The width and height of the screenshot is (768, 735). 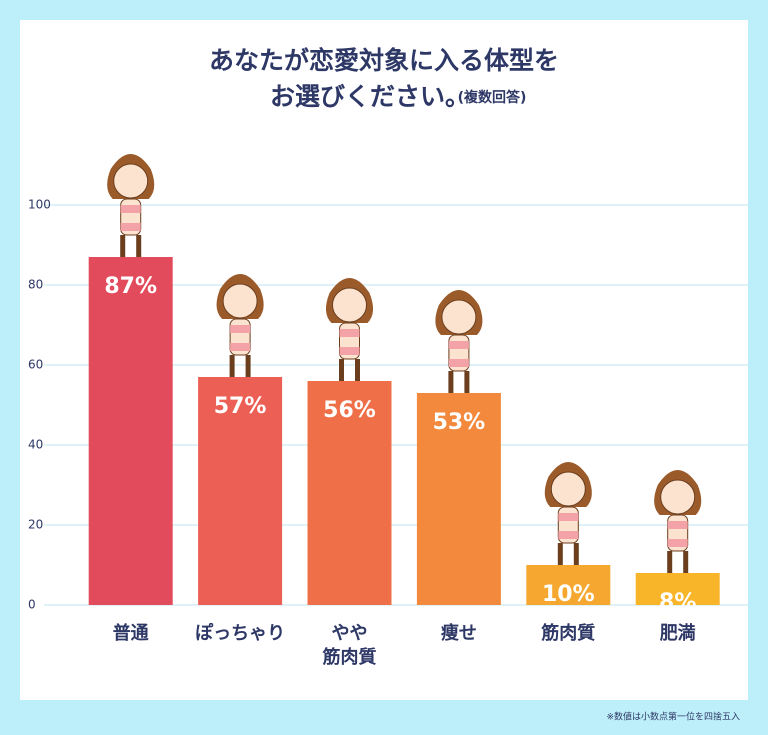 I want to click on y-tick-label: 80, so click(x=35, y=285).